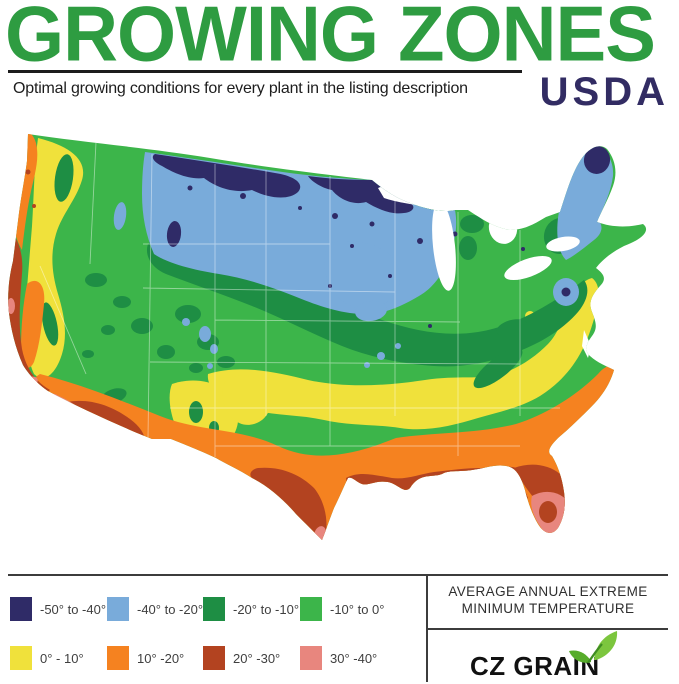  I want to click on legend-label: 10° -20°, so click(161, 658).